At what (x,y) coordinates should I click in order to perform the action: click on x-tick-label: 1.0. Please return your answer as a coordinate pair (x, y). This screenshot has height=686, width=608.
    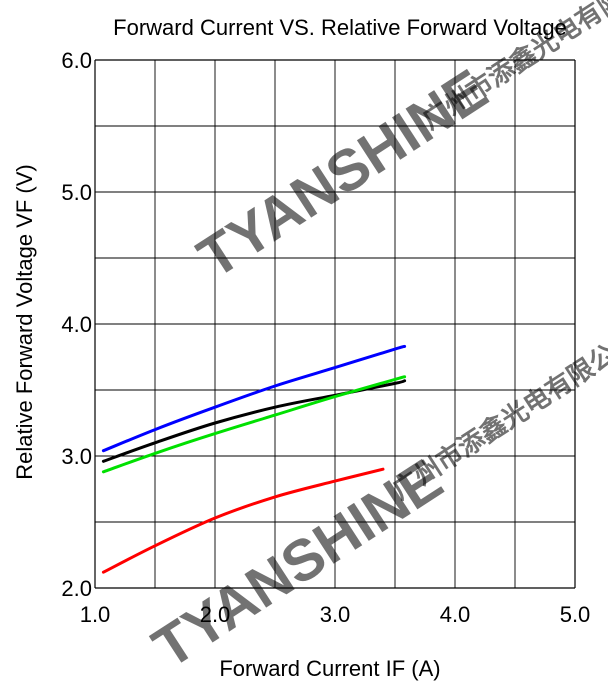
    Looking at the image, I should click on (95, 614).